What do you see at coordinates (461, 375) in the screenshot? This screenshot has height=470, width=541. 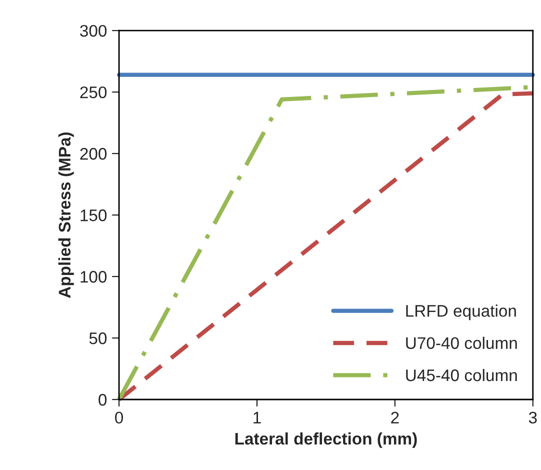 I see `legend-label: U45-40 column` at bounding box center [461, 375].